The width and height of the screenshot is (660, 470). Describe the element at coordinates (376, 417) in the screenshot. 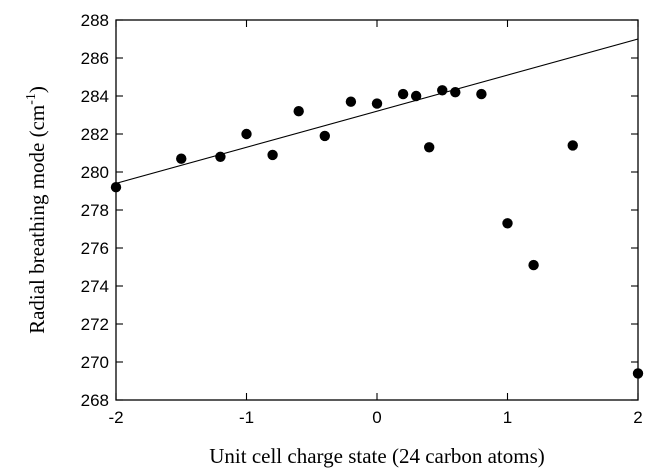

I see `x-tick-label: 0` at that location.